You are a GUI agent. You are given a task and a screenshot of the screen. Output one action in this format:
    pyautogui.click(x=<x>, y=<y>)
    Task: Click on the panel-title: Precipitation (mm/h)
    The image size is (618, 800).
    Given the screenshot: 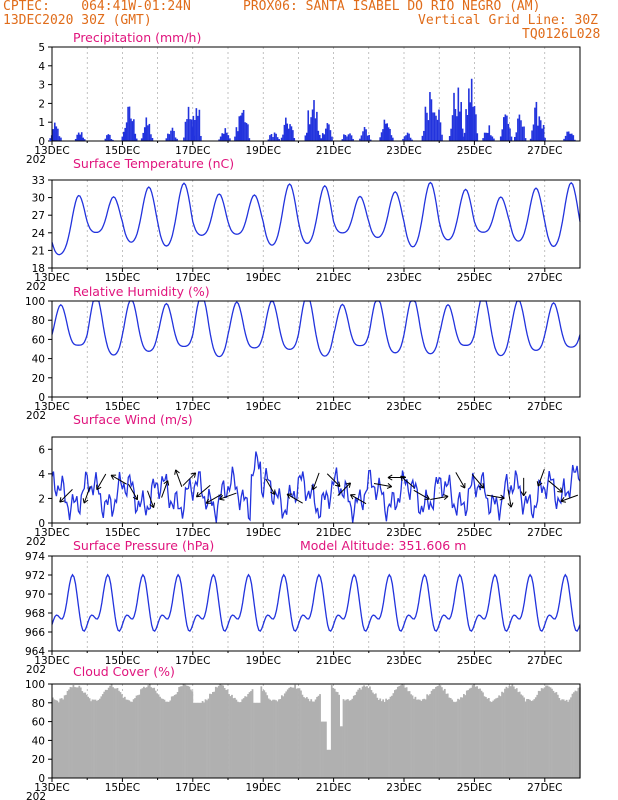 What is the action you would take?
    pyautogui.click(x=137, y=37)
    